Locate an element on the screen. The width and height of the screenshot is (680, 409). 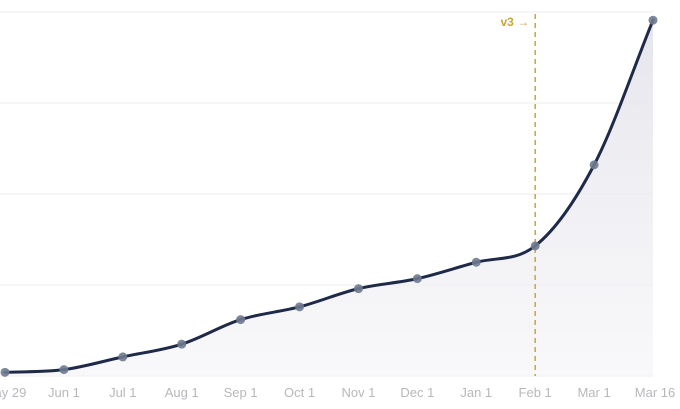
v3-annotation-label: v3 → is located at coordinates (514, 22).